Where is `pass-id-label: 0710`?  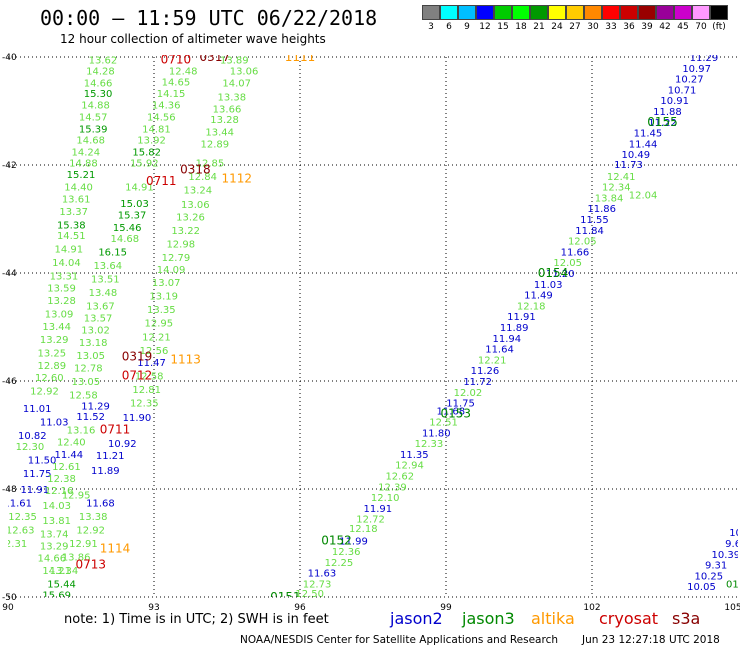 pass-id-label: 0710 is located at coordinates (176, 60).